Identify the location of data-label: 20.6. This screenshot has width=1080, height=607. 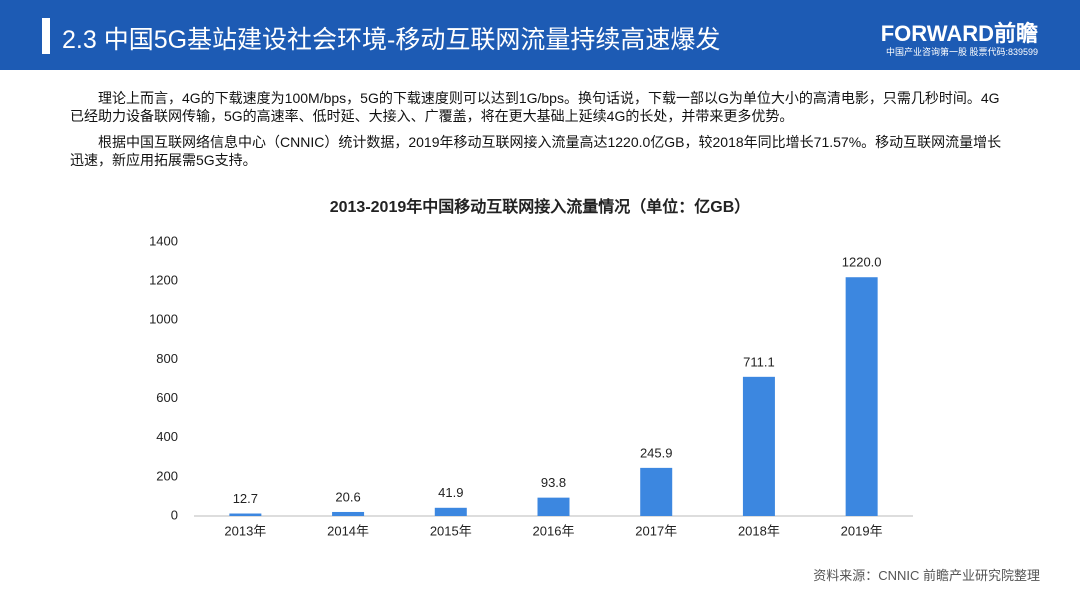
(347, 496).